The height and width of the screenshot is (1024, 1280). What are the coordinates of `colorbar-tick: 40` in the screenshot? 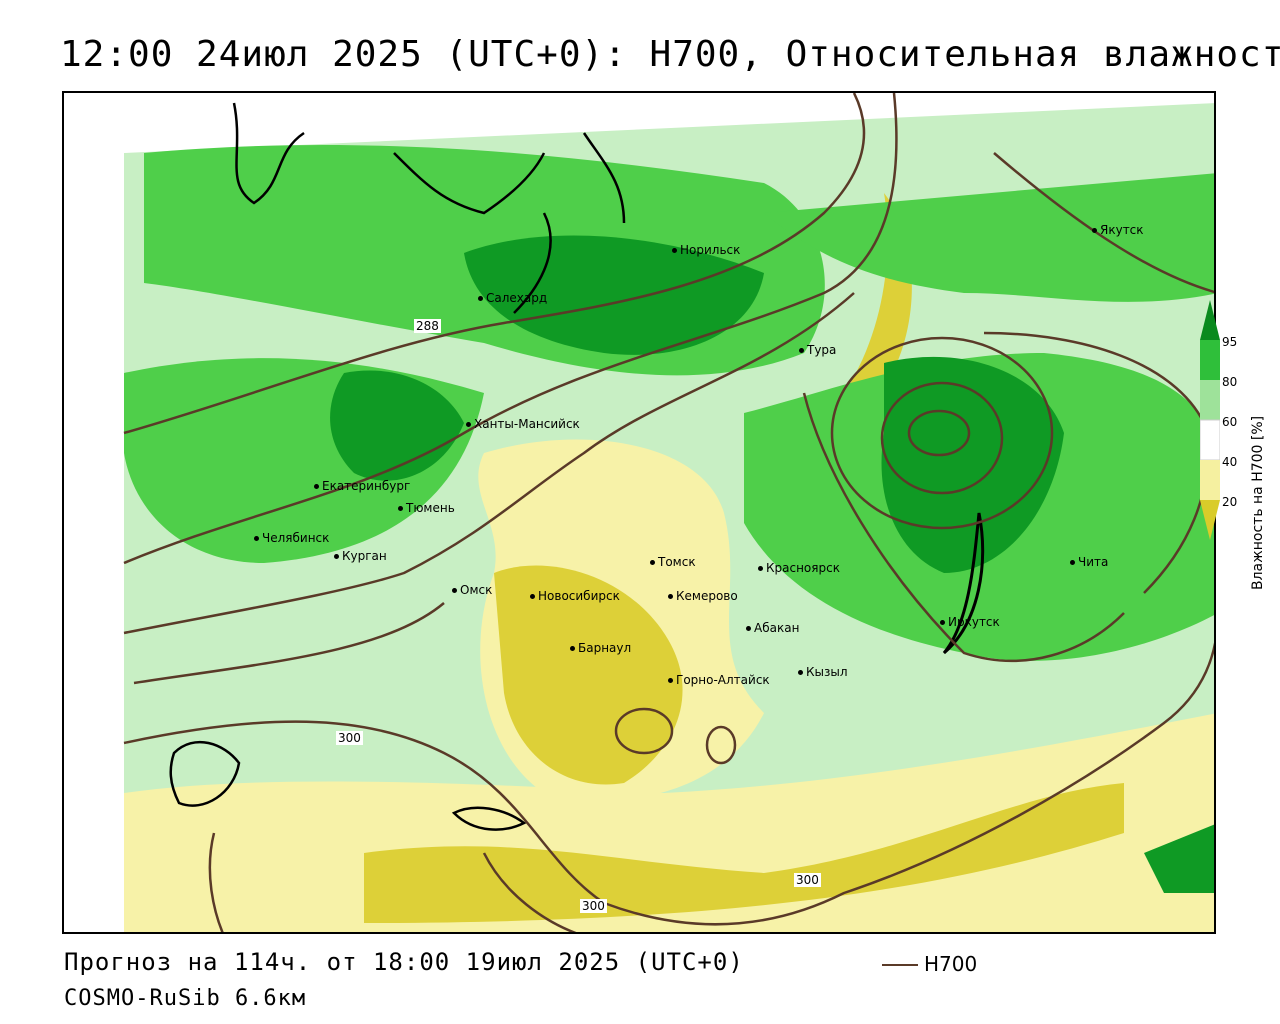 It's located at (1230, 462).